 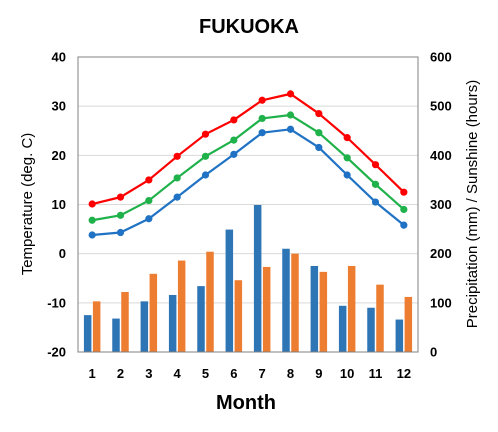 I want to click on y-right-tick-label: 600, so click(x=441, y=57).